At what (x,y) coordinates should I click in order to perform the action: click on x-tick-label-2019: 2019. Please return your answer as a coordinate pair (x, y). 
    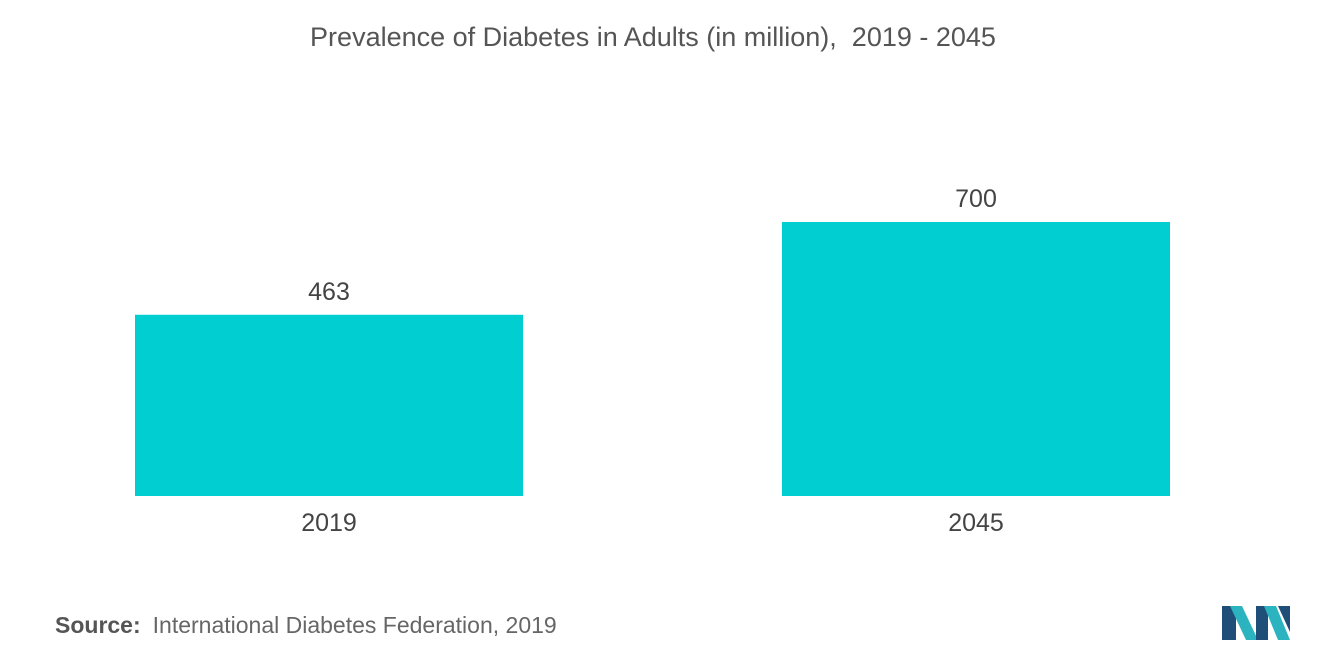
    Looking at the image, I should click on (329, 523).